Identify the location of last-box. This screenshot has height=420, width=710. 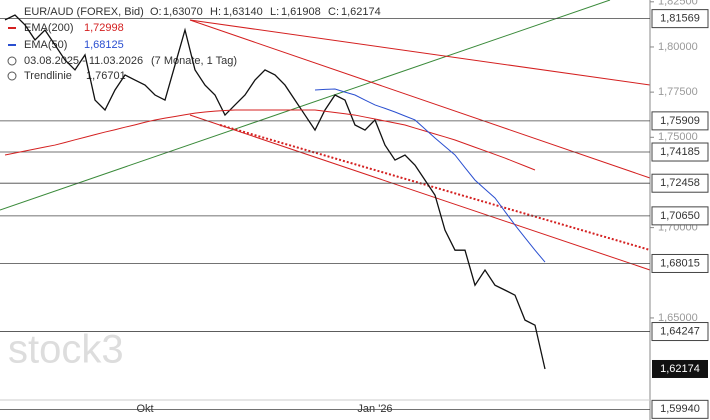
(680, 368).